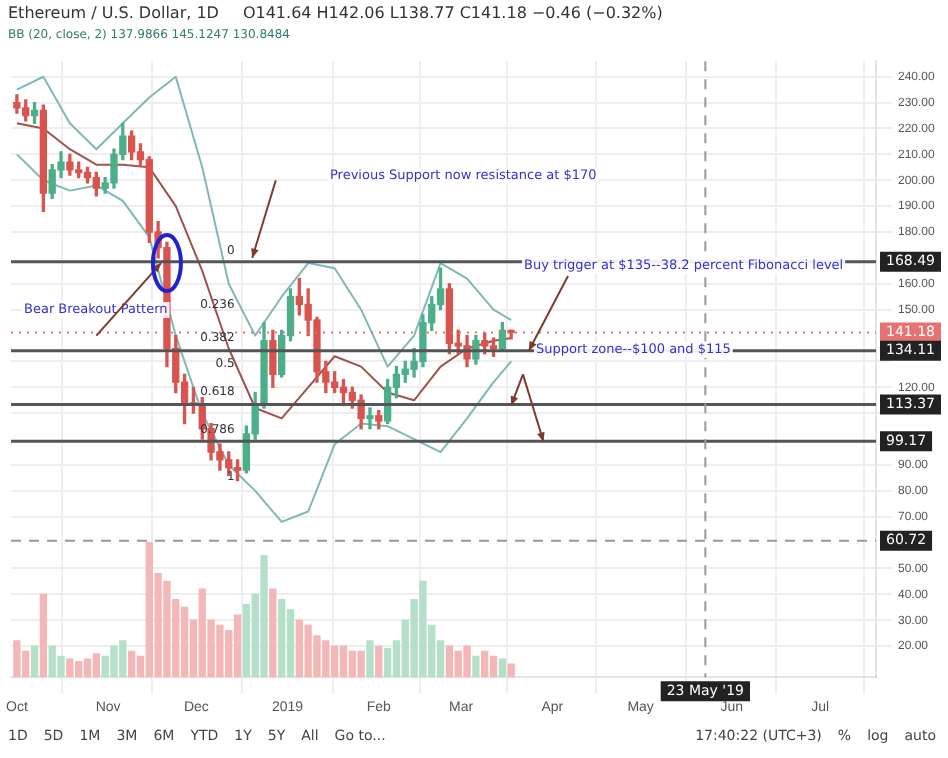  I want to click on chart-title: Ethereum / U.S. Dollar, 1D, so click(113, 13).